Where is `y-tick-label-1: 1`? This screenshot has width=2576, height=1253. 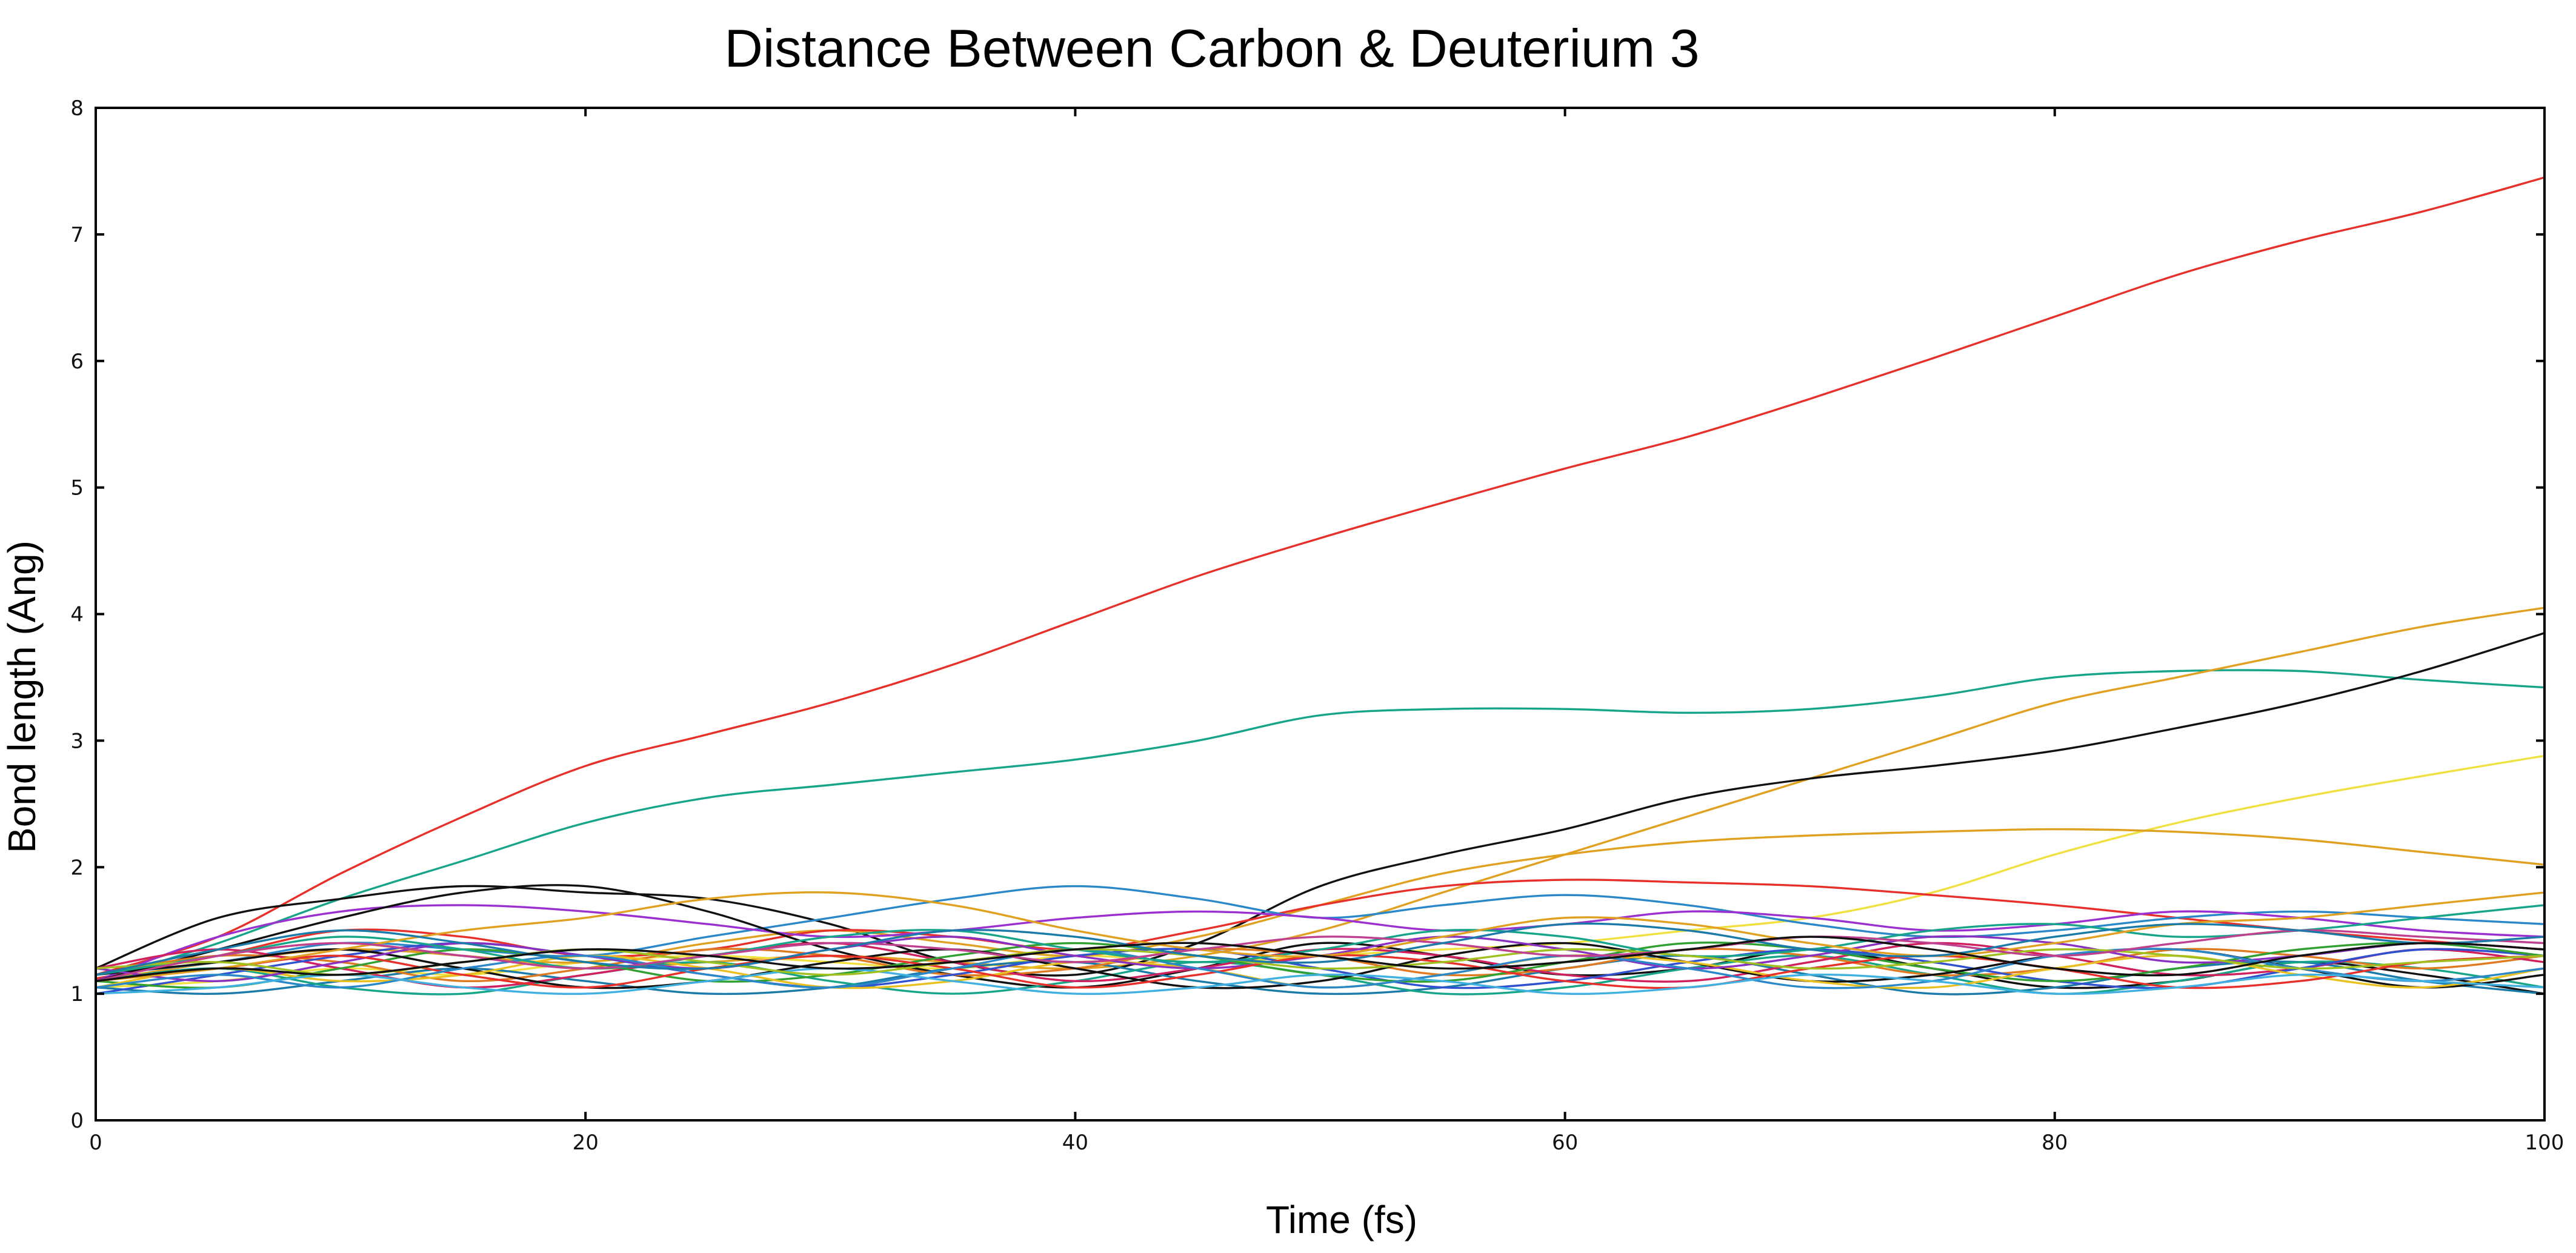 y-tick-label-1: 1 is located at coordinates (77, 994).